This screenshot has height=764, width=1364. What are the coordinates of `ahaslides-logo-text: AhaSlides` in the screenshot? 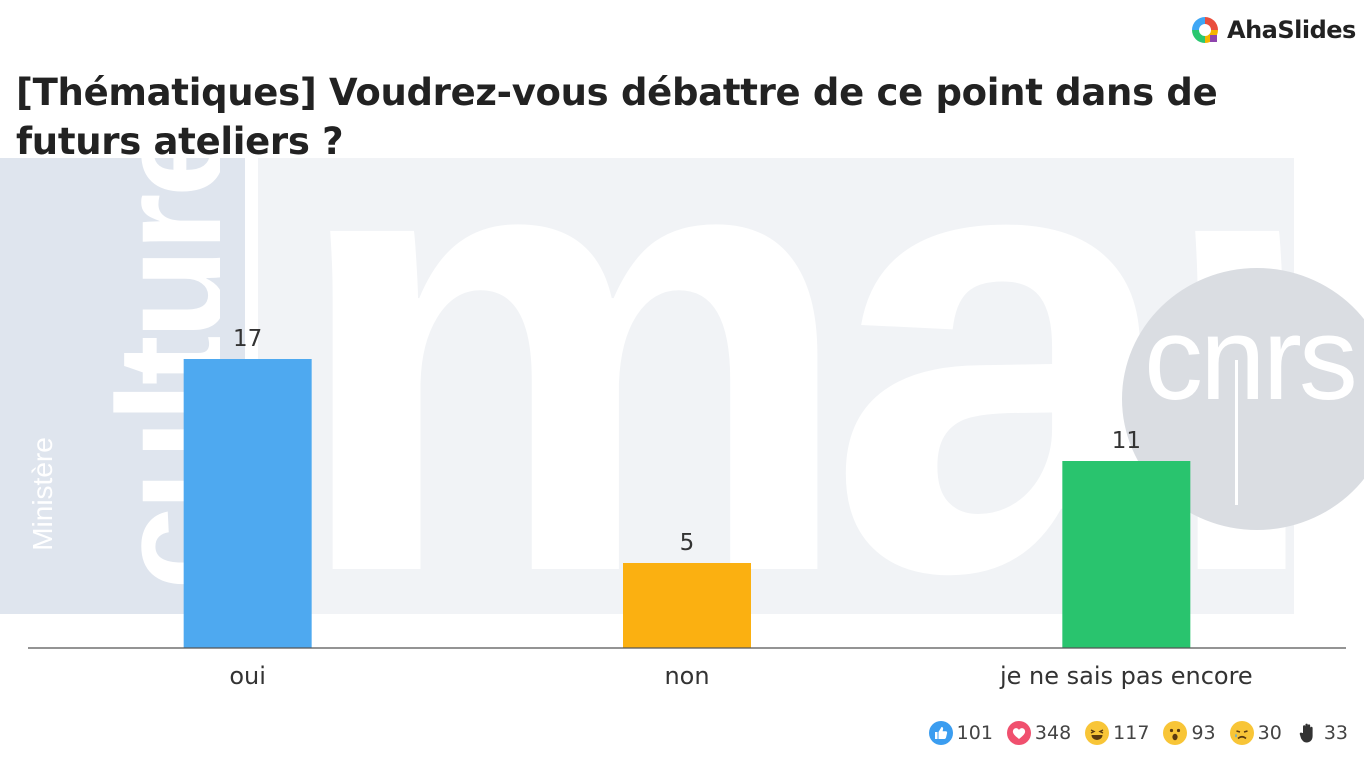 It's located at (1291, 30).